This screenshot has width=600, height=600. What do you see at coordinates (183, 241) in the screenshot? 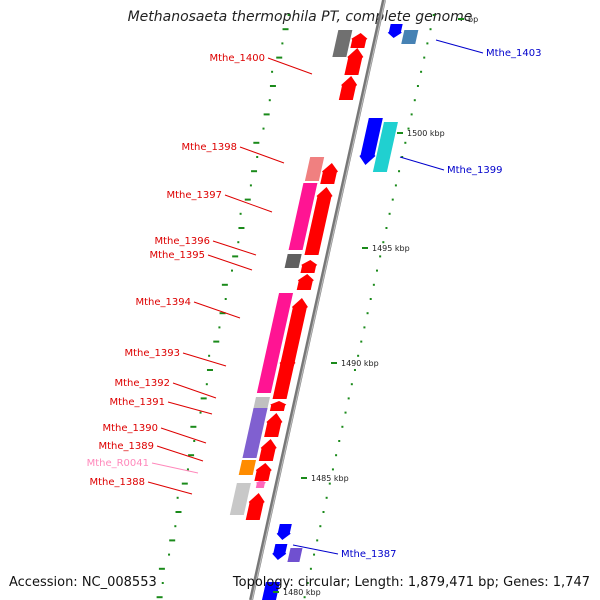
I see `gene-label-mthe-1396: Mthe_1396` at bounding box center [183, 241].